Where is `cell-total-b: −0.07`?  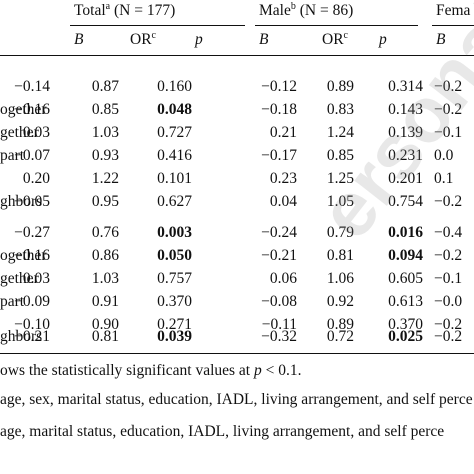
cell-total-b: −0.07 is located at coordinates (32, 156).